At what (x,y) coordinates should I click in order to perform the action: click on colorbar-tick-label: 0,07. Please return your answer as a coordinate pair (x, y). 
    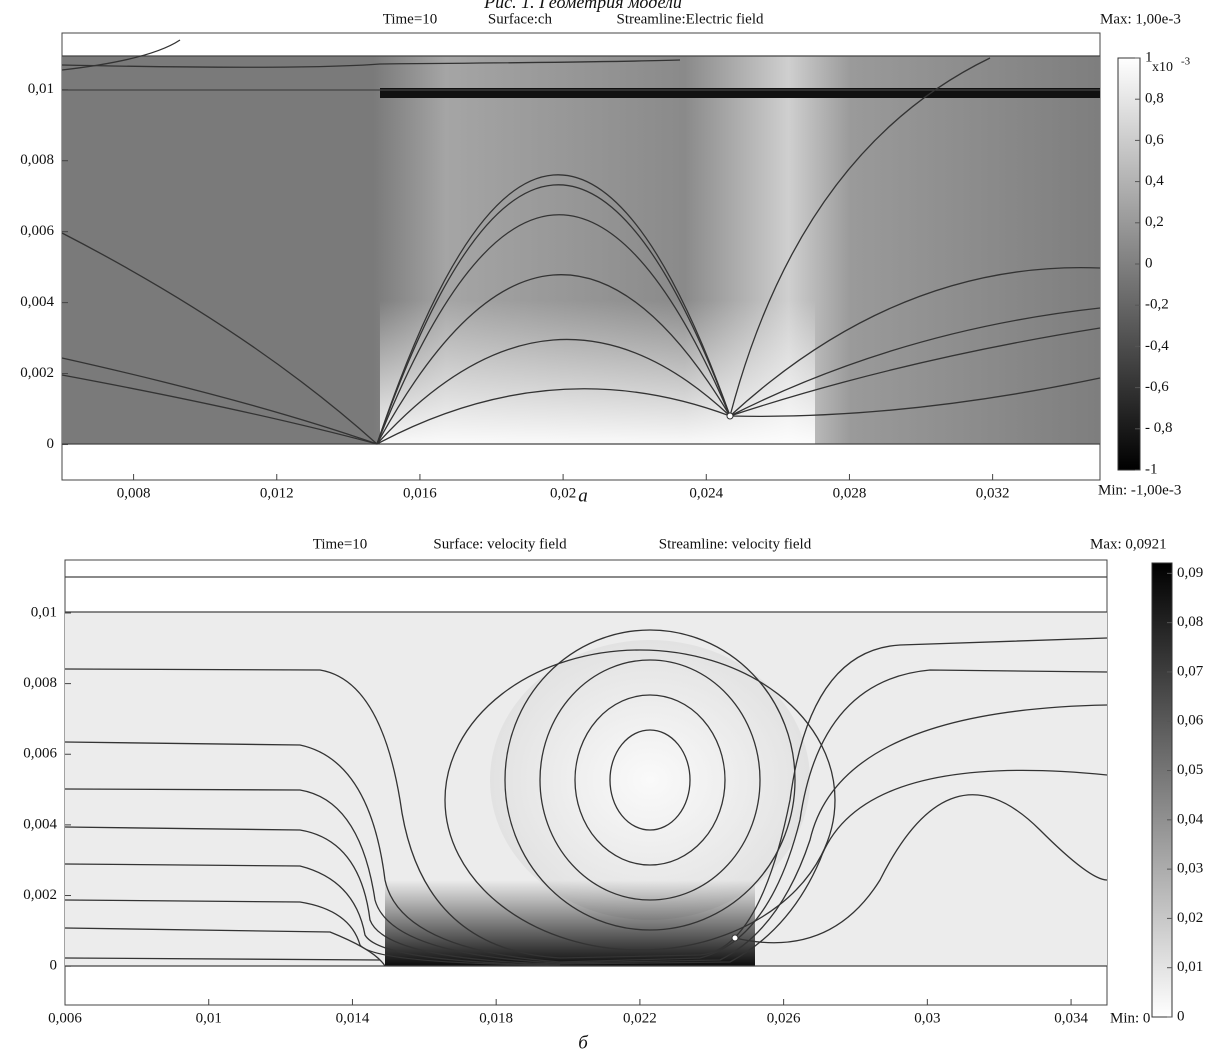
    Looking at the image, I should click on (1190, 671).